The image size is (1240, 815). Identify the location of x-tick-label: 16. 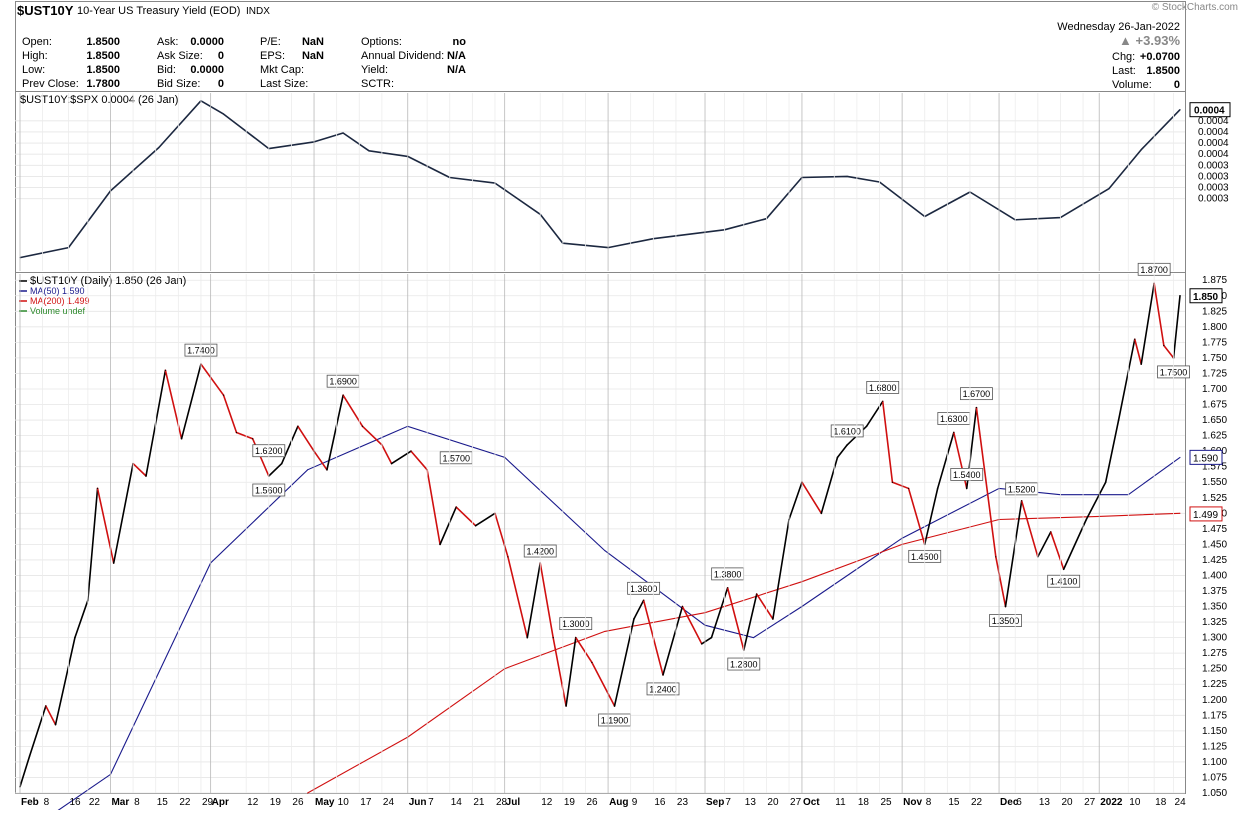
(75, 802).